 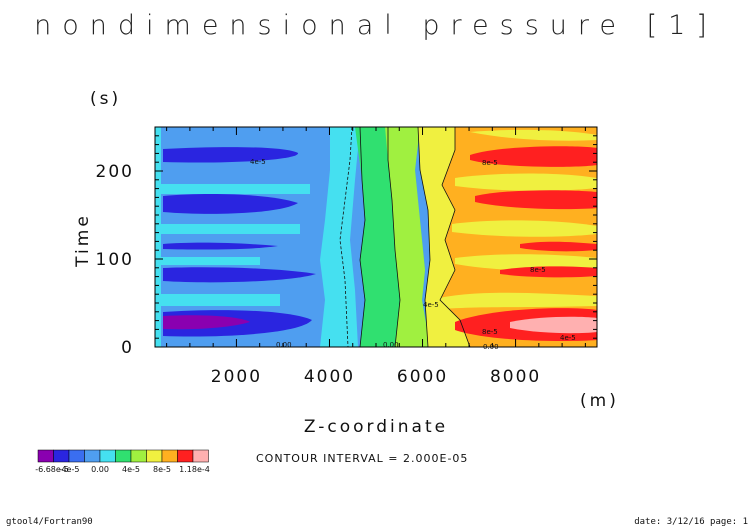 What do you see at coordinates (105, 99) in the screenshot?
I see `y-unit-label: (s)` at bounding box center [105, 99].